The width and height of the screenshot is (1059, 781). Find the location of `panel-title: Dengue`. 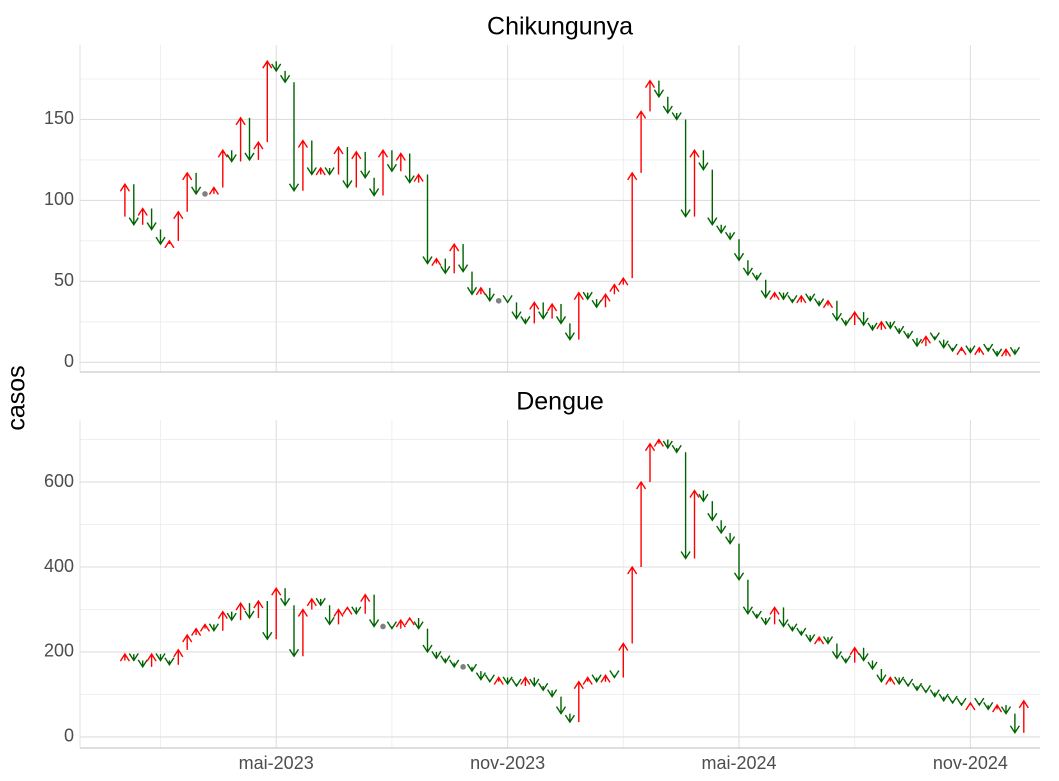

panel-title: Dengue is located at coordinates (560, 402).